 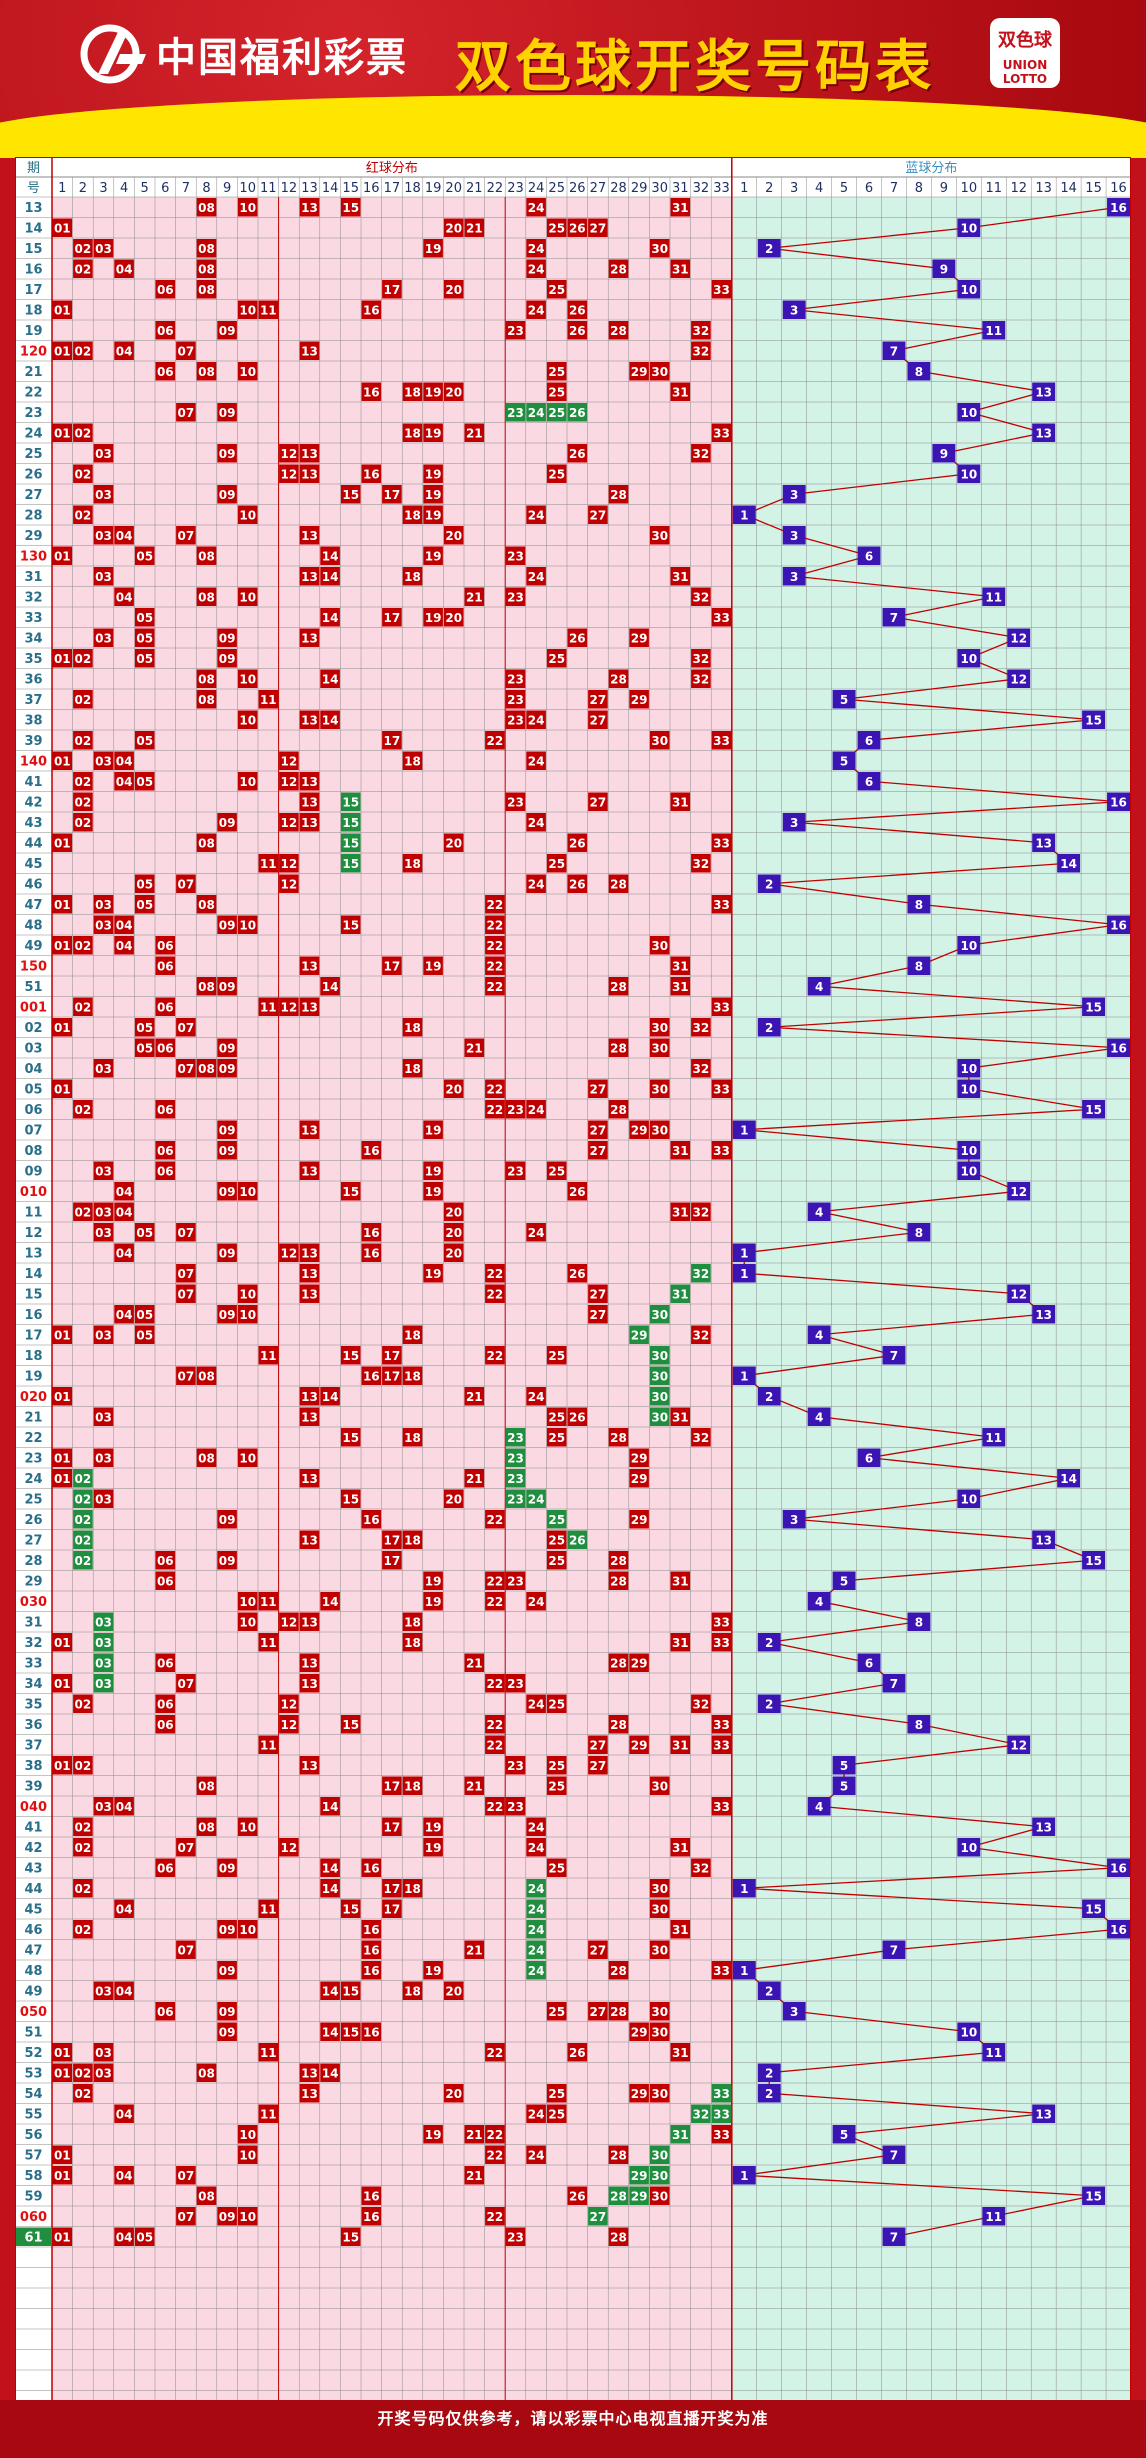 I want to click on red-ball-number: 28, so click(x=618, y=1438).